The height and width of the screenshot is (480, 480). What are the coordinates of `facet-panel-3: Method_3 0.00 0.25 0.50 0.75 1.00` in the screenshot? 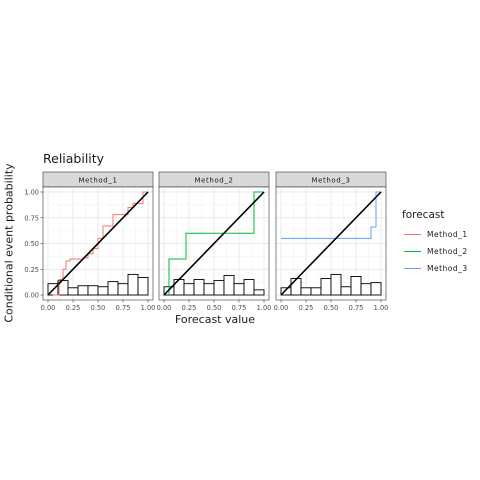 It's located at (331, 241).